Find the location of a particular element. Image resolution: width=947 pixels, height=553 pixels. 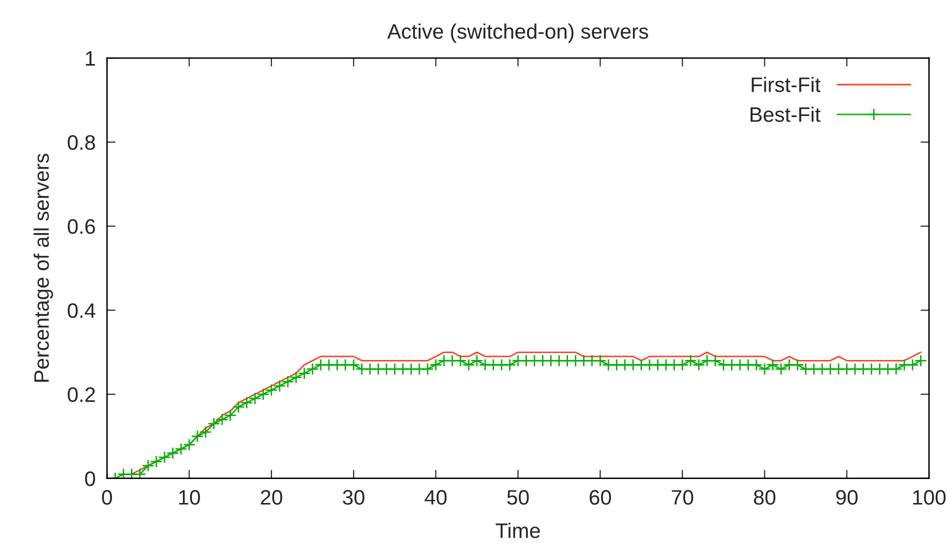

y-tick-label: 0.4 is located at coordinates (82, 310).